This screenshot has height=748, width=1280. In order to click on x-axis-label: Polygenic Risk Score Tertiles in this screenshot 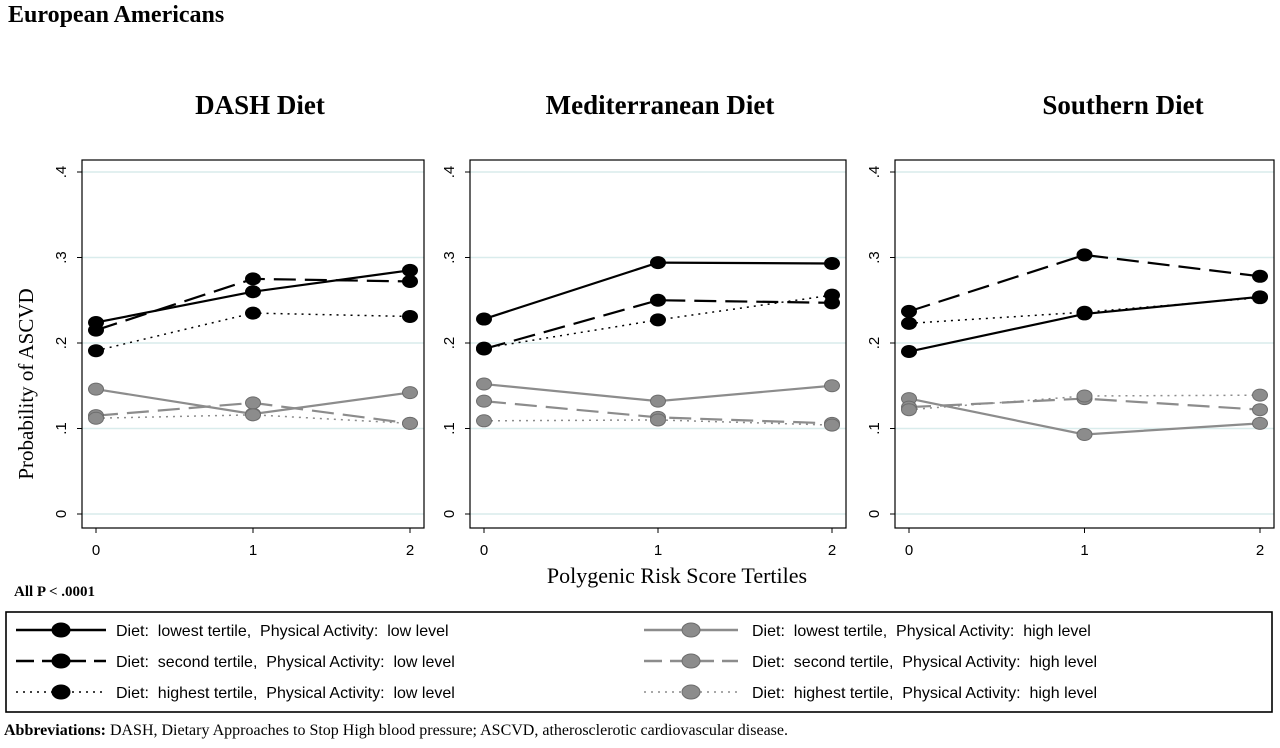, I will do `click(677, 575)`.